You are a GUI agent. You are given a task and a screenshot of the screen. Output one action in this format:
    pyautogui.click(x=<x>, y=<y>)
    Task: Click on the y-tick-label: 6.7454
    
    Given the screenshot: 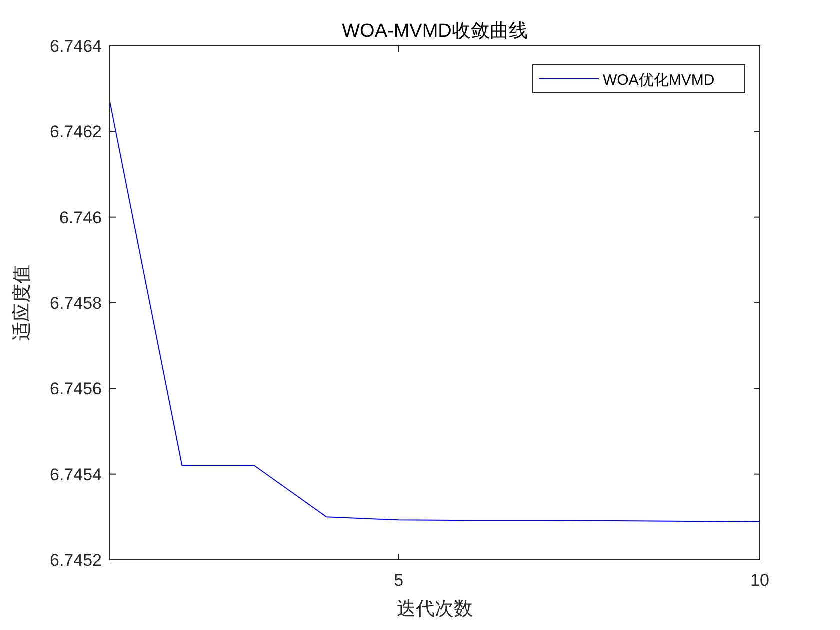 What is the action you would take?
    pyautogui.click(x=76, y=474)
    